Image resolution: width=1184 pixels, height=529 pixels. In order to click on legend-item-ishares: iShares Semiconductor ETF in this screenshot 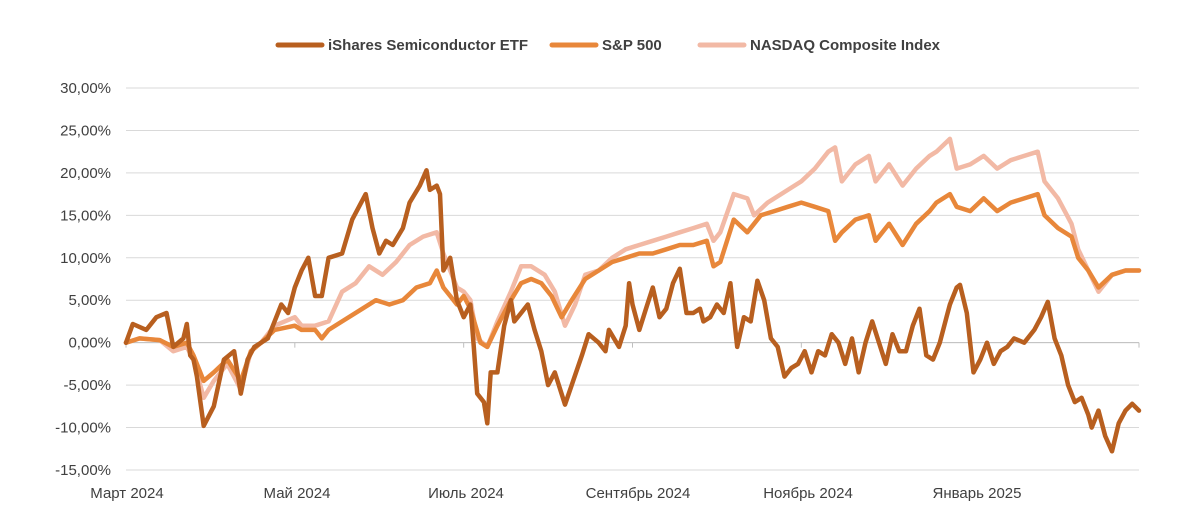, I will do `click(401, 45)`.